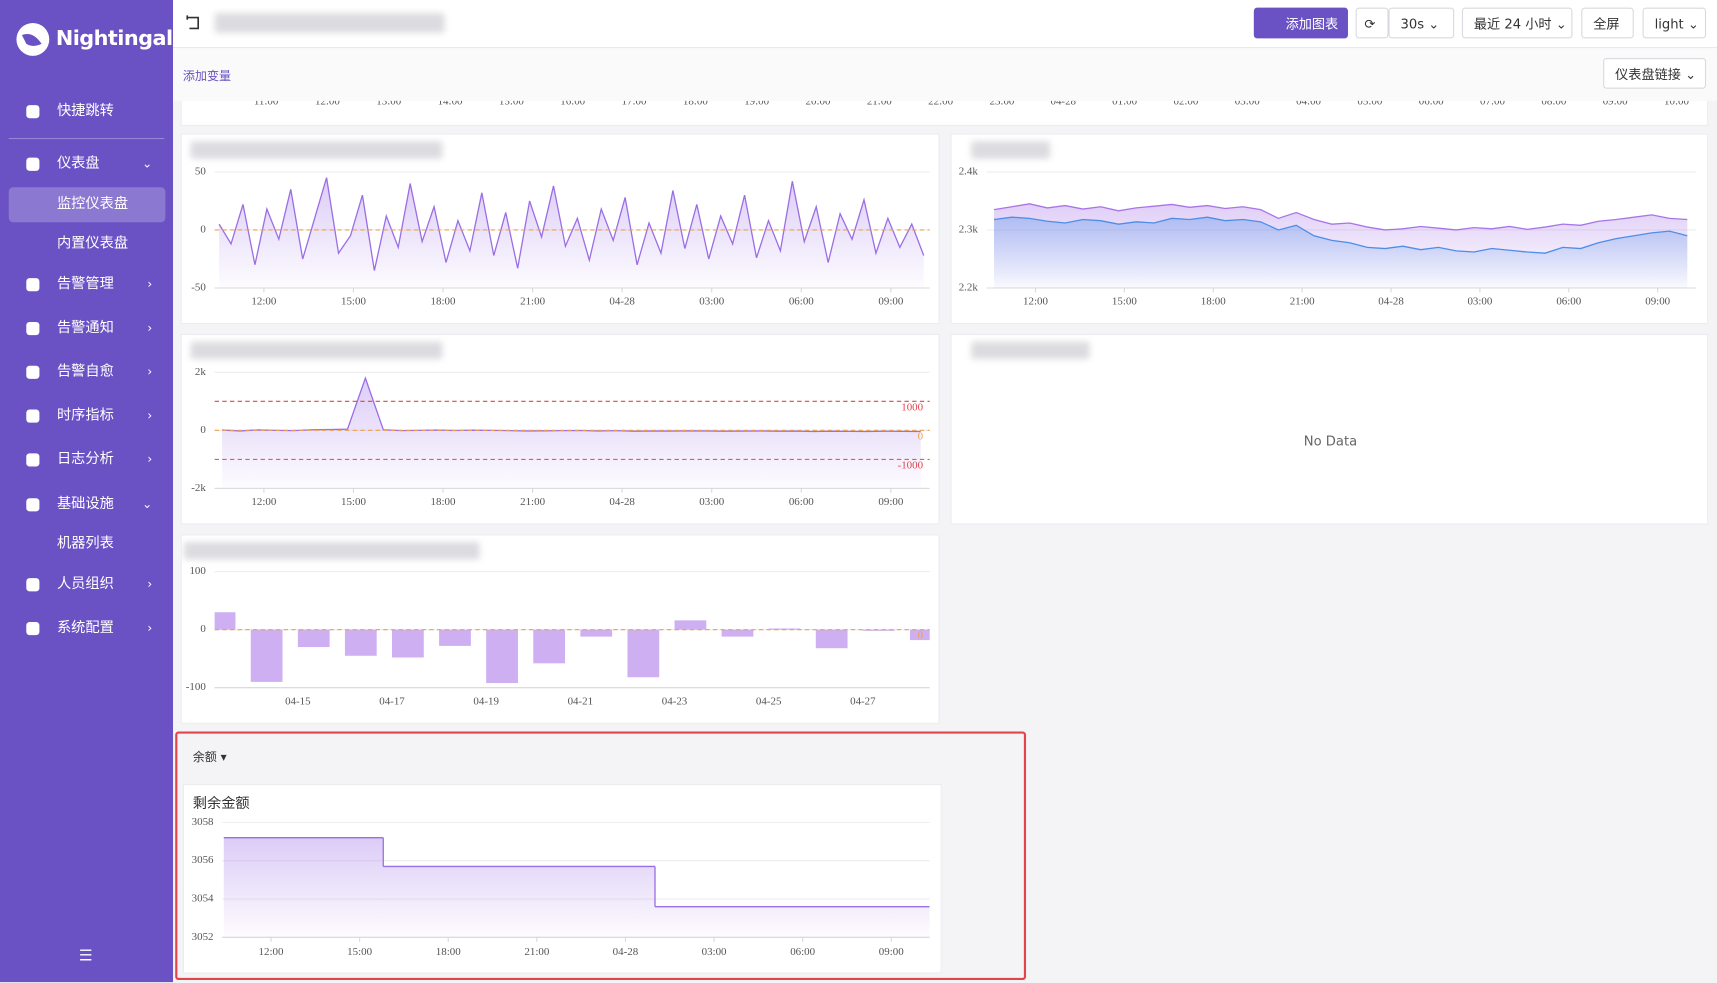 The width and height of the screenshot is (1717, 983). I want to click on refresh-button: ⟳, so click(1372, 23).